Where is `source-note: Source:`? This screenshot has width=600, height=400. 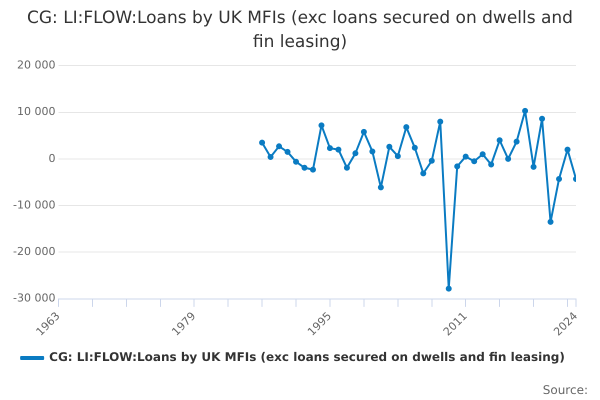 source-note: Source: is located at coordinates (565, 390).